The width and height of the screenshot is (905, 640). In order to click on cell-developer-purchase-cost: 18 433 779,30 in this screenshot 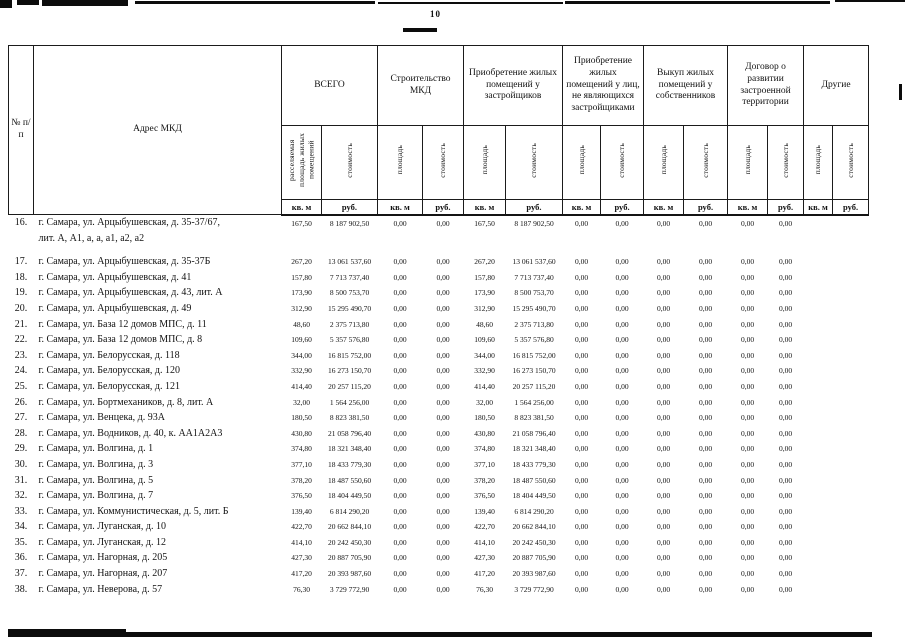, I will do `click(534, 464)`.